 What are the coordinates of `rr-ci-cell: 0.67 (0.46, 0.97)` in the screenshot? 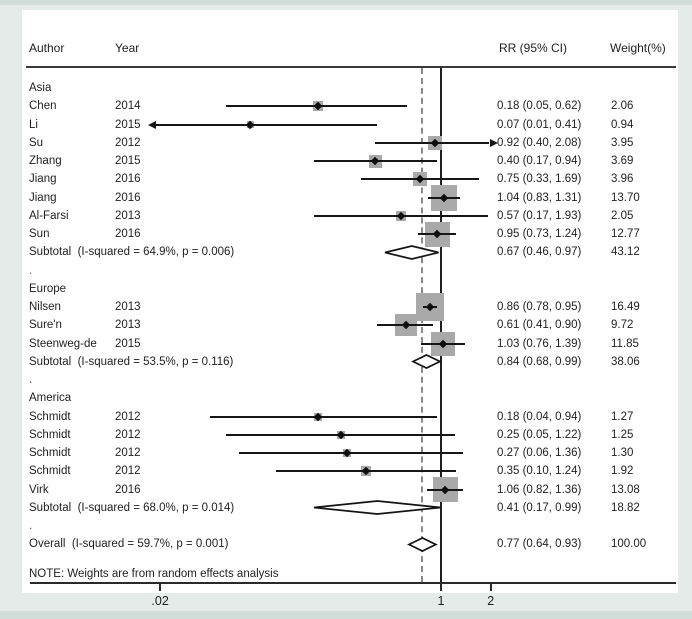 It's located at (539, 252).